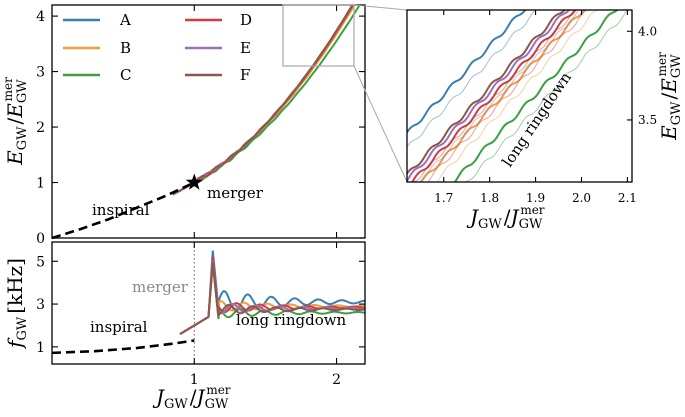 This screenshot has width=685, height=417. I want to click on zoom-frame, so click(519, 96).